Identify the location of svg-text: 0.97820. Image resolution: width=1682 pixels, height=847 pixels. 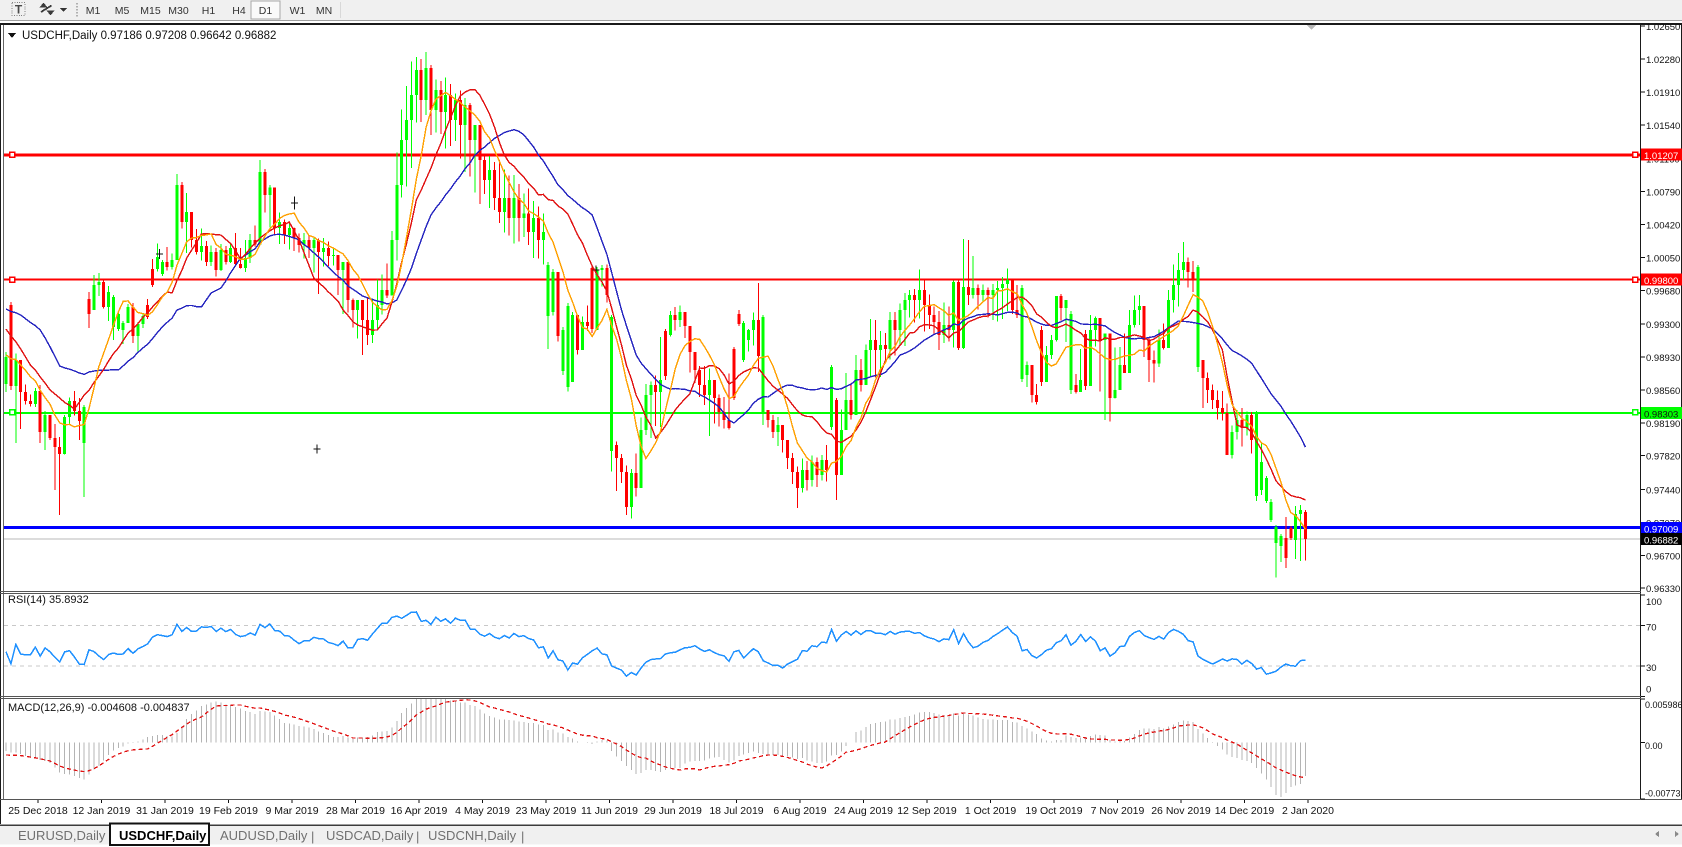
(1663, 457).